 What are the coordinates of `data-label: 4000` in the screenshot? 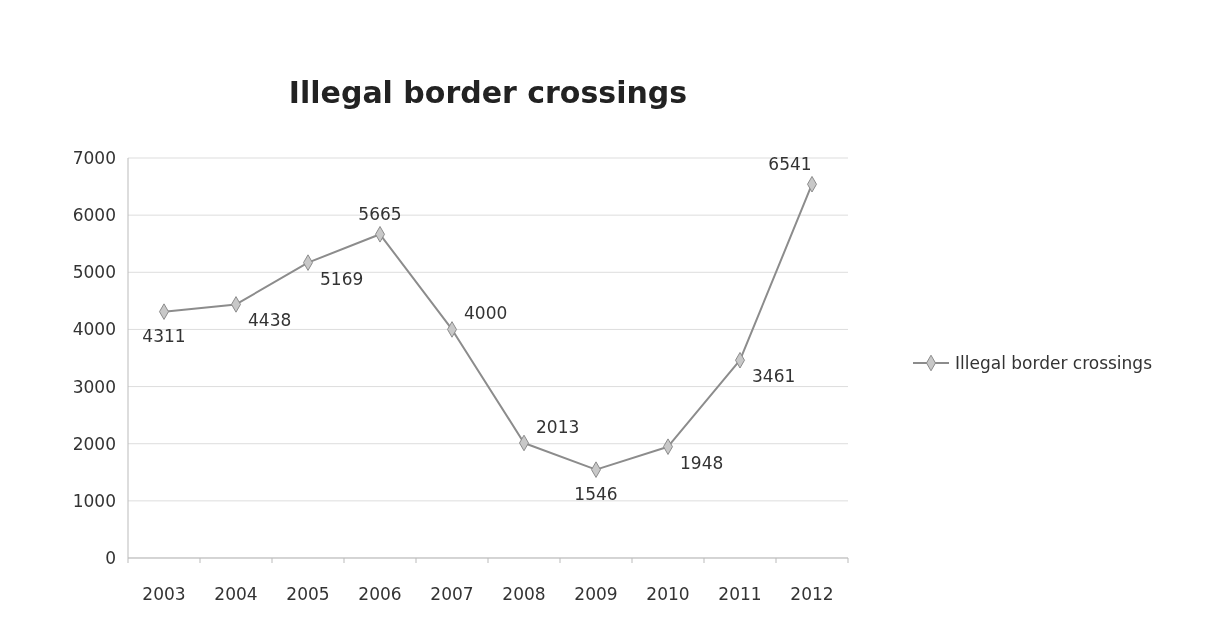 It's located at (486, 313).